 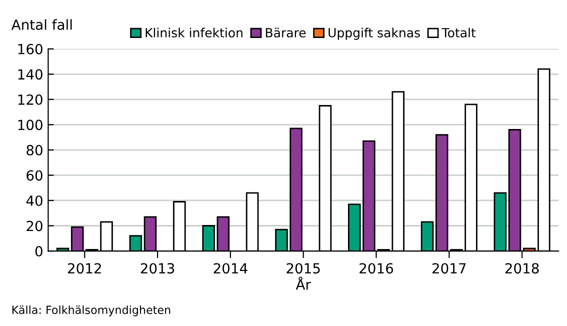 What do you see at coordinates (41, 24) in the screenshot?
I see `y-axis-title: Antal fall` at bounding box center [41, 24].